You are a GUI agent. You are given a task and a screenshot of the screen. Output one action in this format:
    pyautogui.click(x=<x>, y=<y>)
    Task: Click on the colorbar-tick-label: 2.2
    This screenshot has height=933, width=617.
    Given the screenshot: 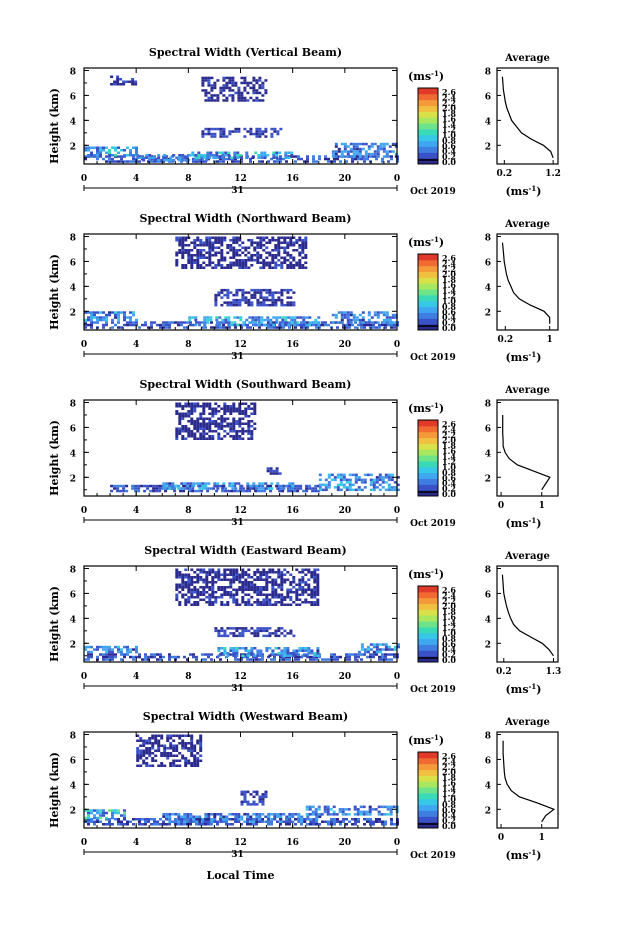 What is the action you would take?
    pyautogui.click(x=449, y=269)
    